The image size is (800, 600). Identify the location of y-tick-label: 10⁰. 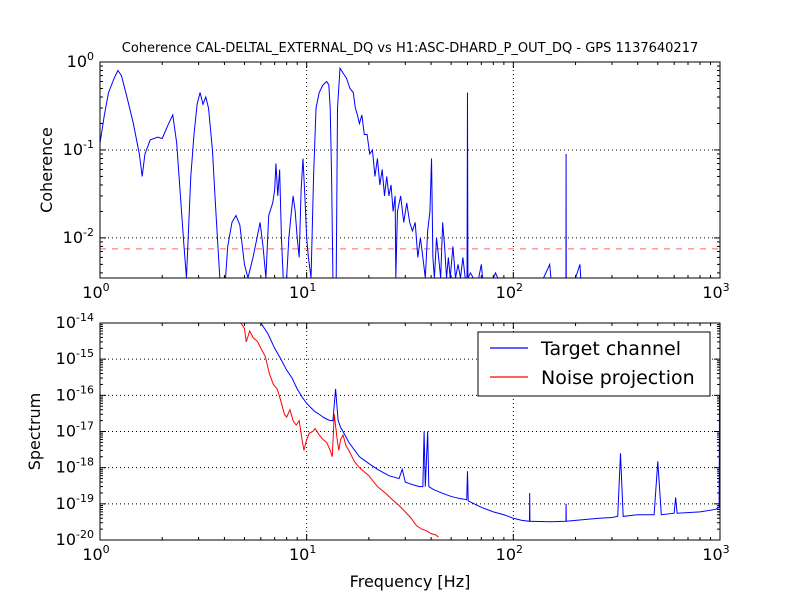
(80, 60).